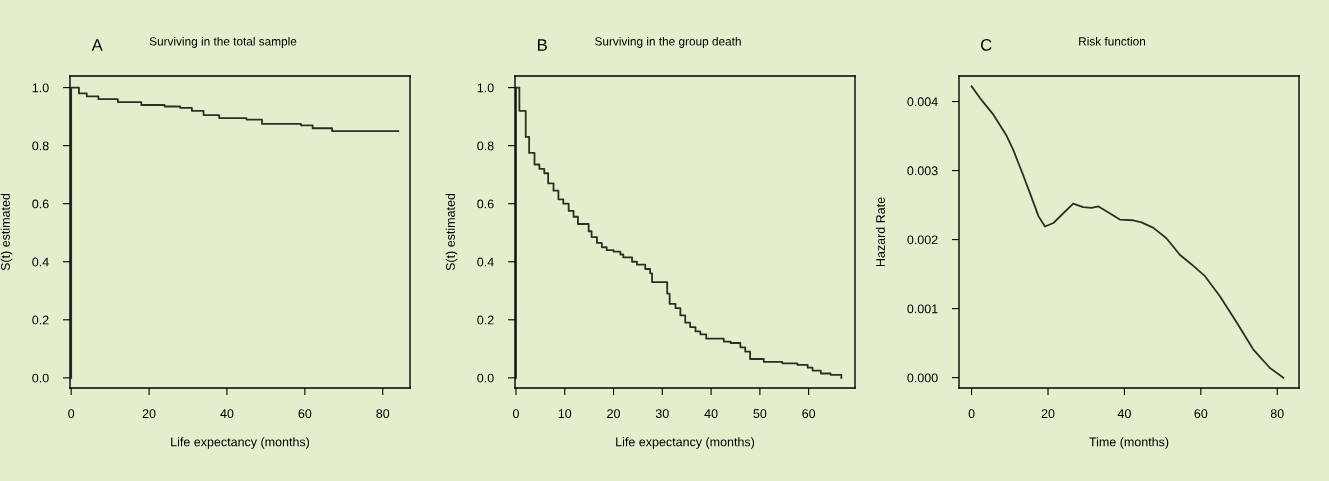  I want to click on x-tick-label: 30, so click(662, 414).